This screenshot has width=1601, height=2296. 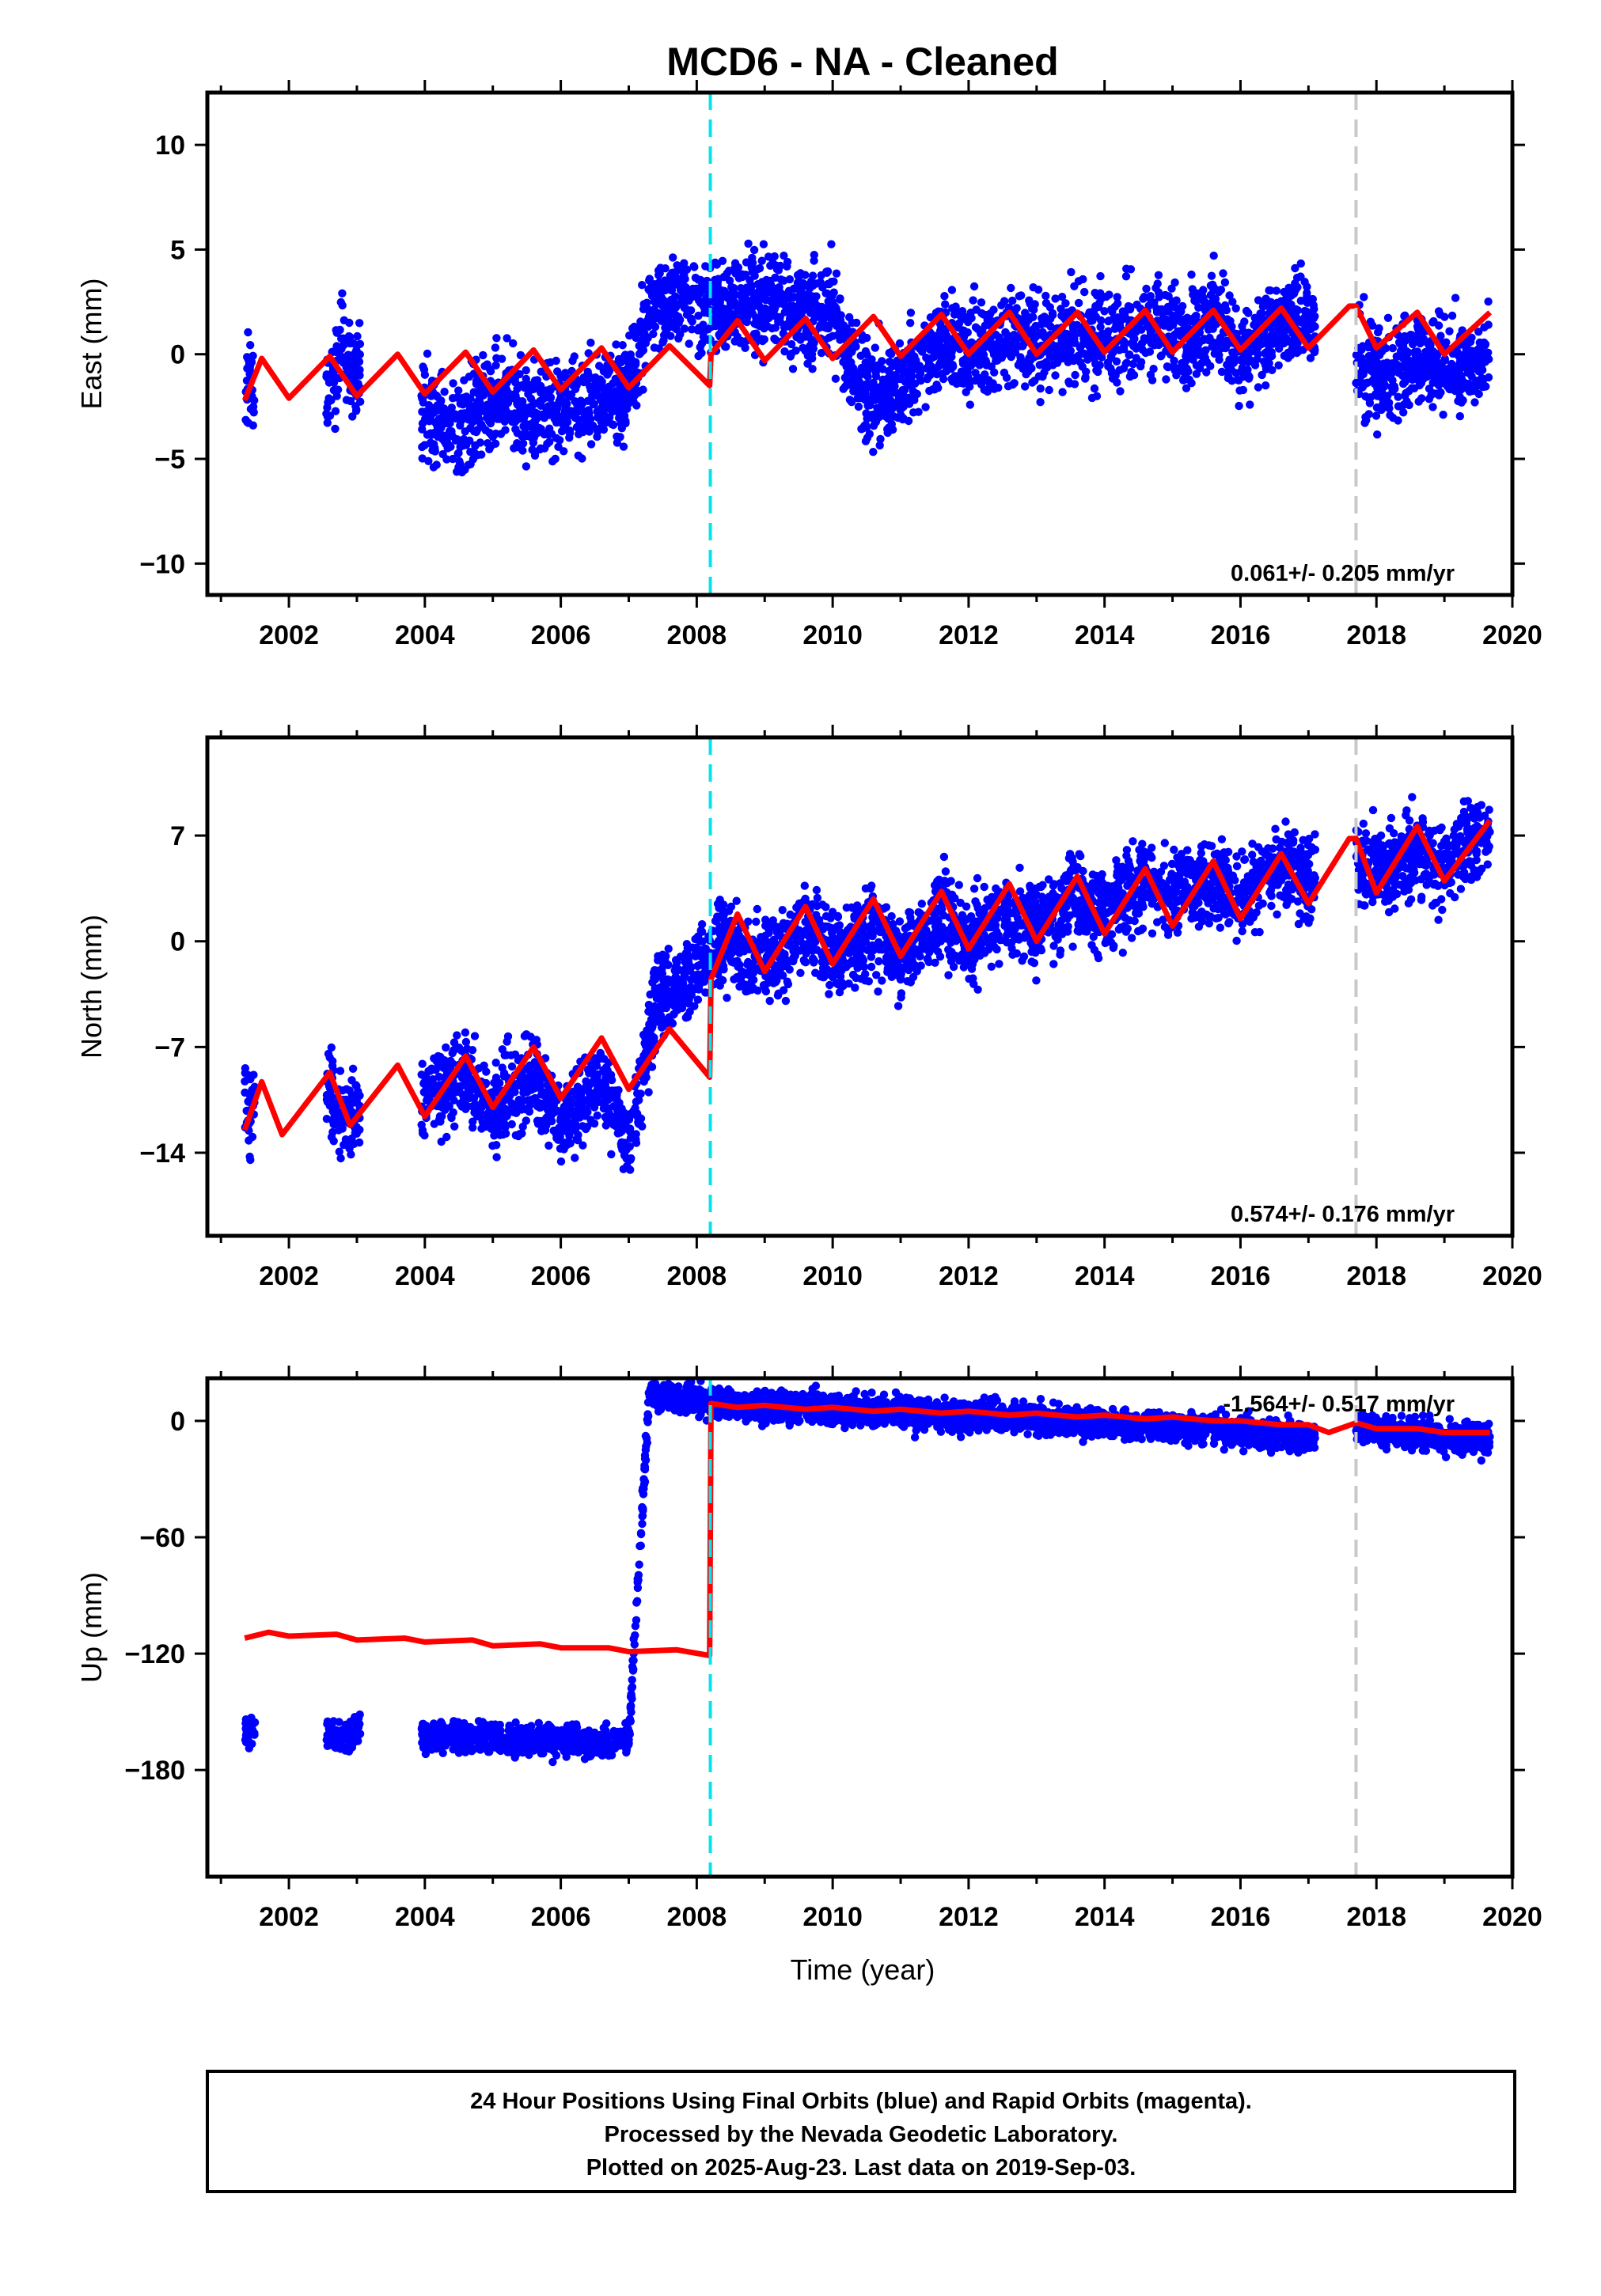 What do you see at coordinates (697, 635) in the screenshot?
I see `x-tick-label: 2008` at bounding box center [697, 635].